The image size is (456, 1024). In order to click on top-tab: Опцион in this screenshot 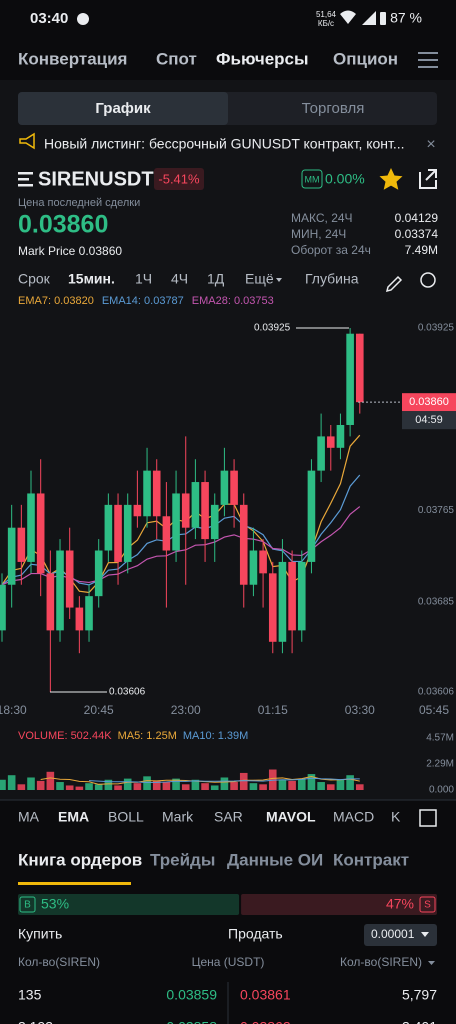, I will do `click(365, 58)`.